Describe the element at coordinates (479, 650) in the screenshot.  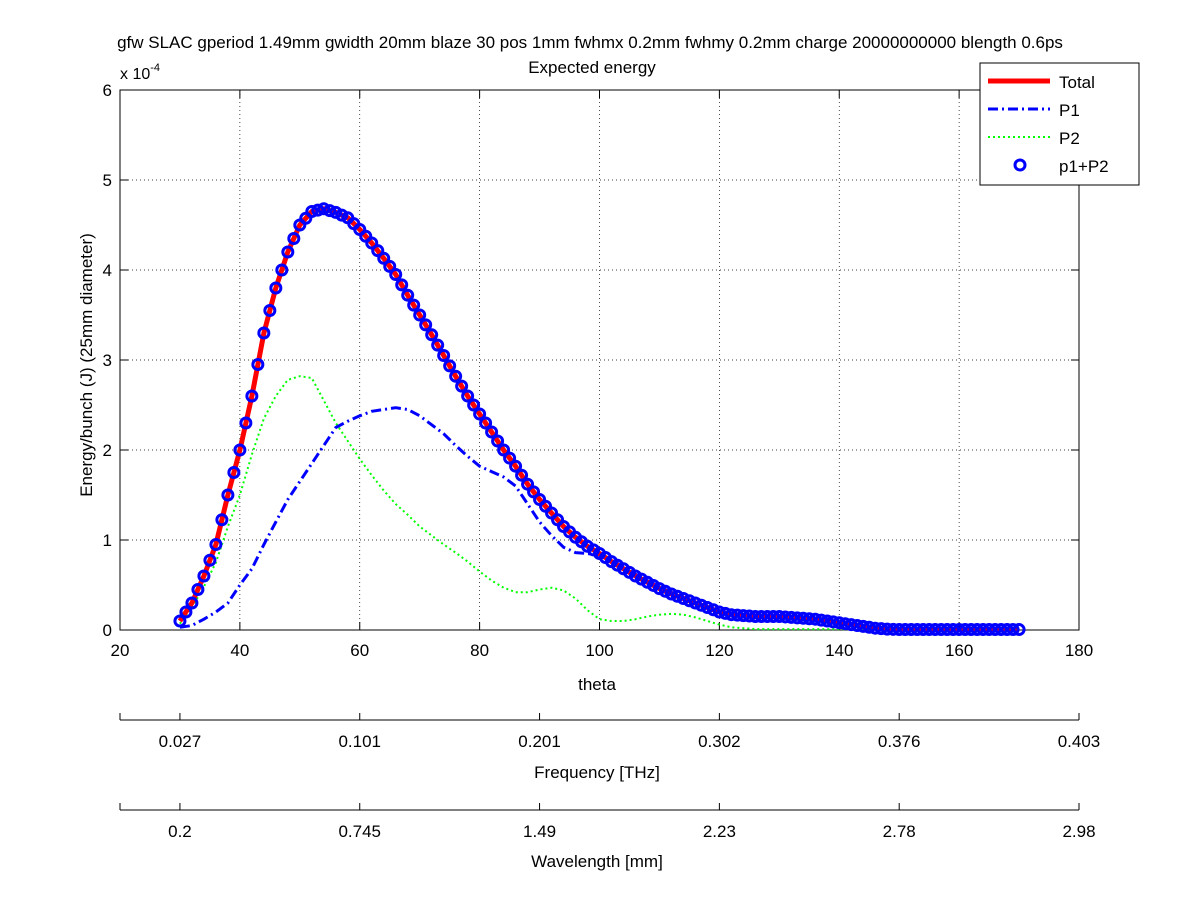
I see `x-tick-label: 80` at that location.